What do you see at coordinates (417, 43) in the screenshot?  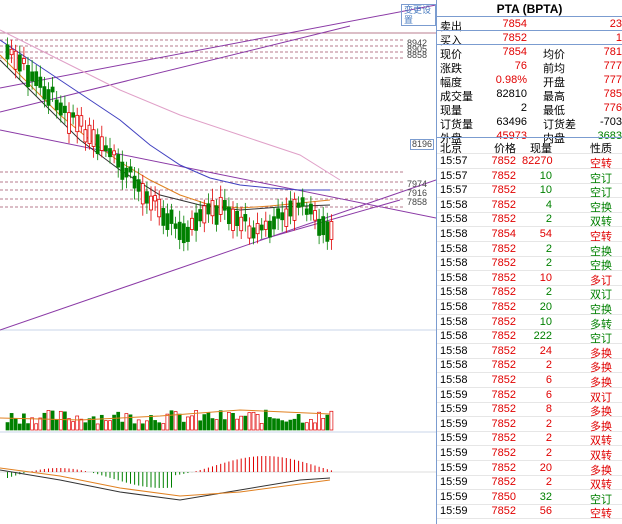 I see `price-tag-8942: 8942` at bounding box center [417, 43].